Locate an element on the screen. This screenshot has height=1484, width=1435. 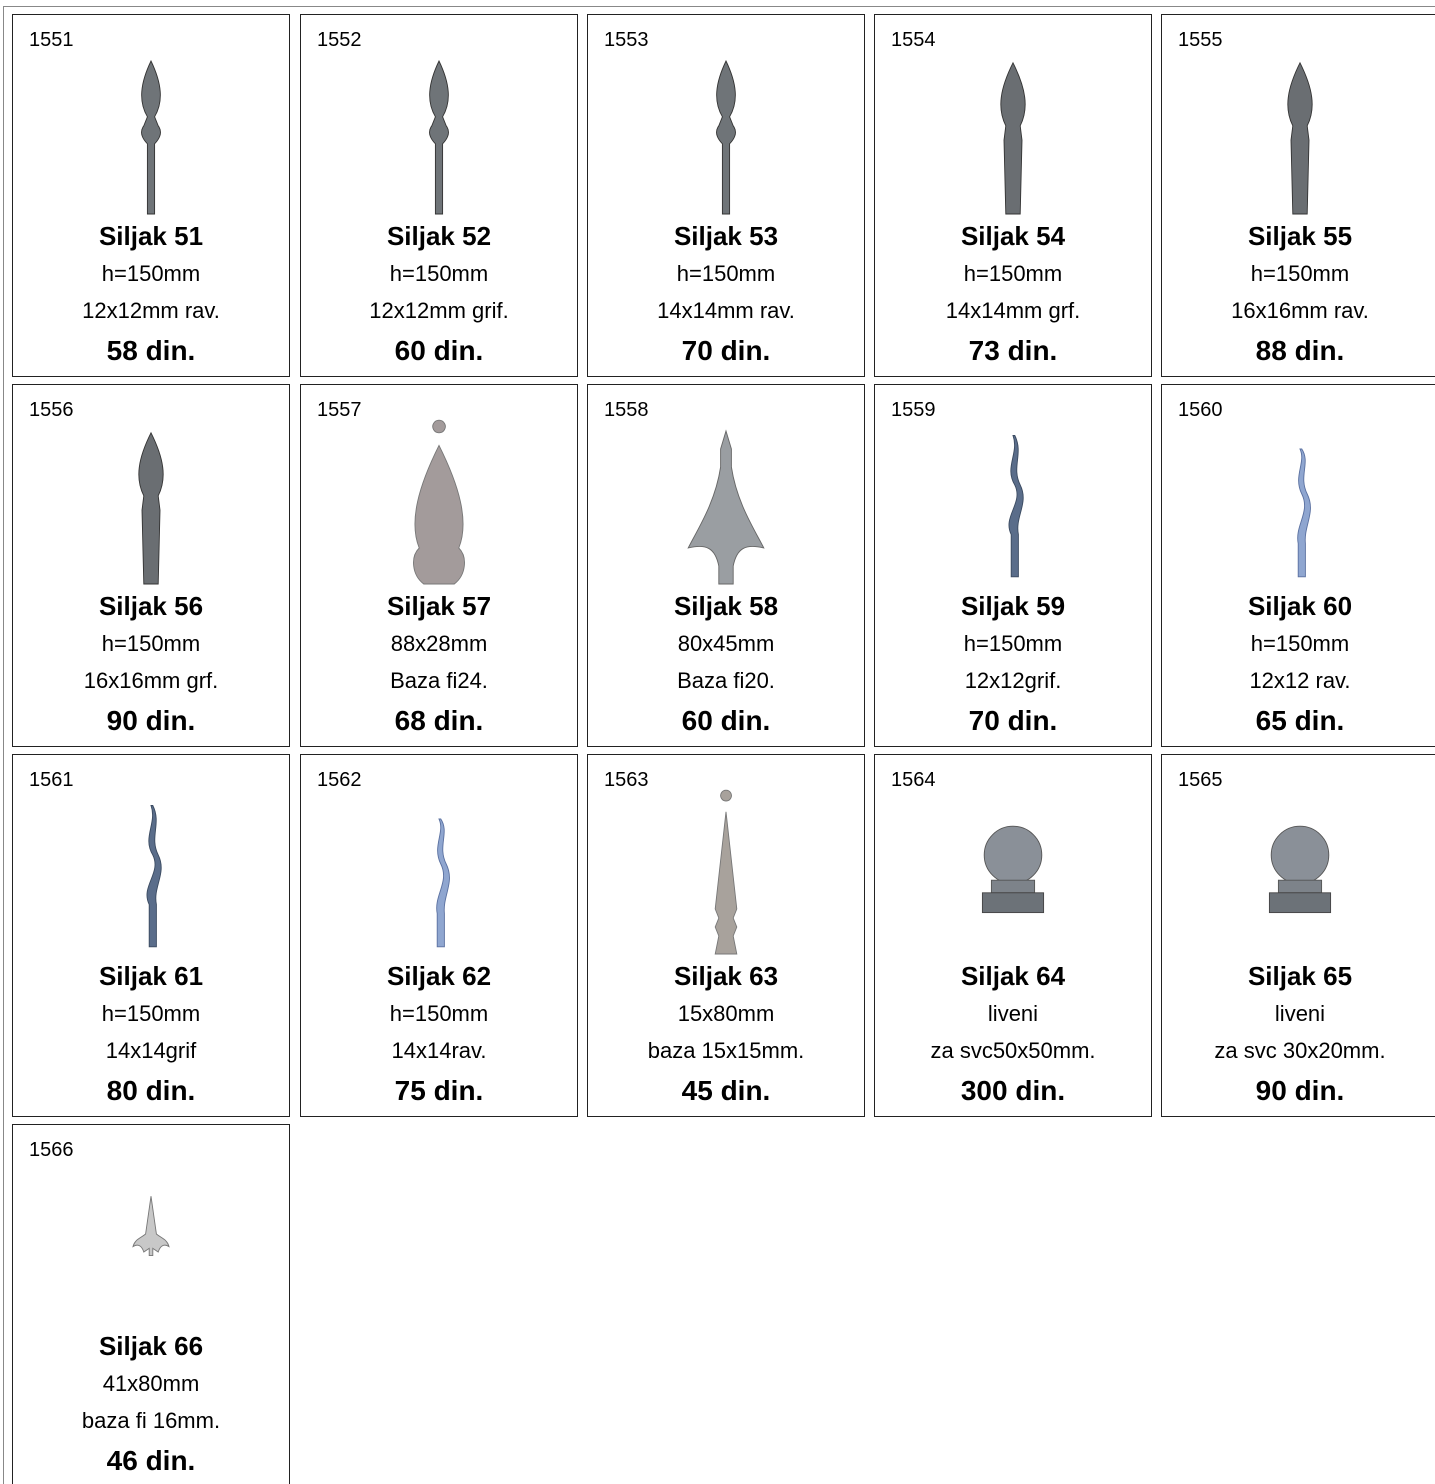
product-name: Siljak 64 is located at coordinates (1013, 976).